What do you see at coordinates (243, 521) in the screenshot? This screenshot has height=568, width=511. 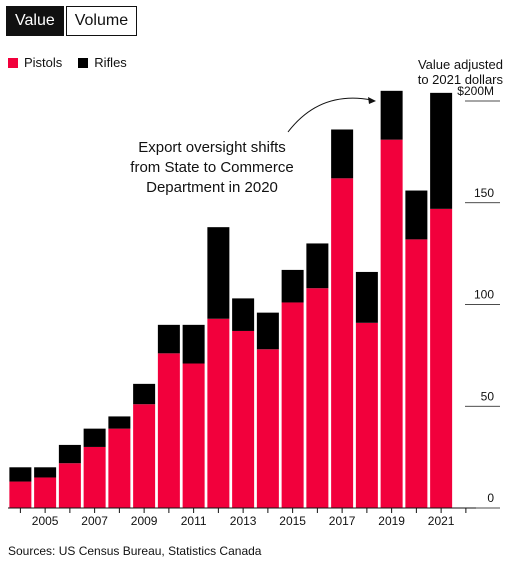 I see `x-tick-label: 2013` at bounding box center [243, 521].